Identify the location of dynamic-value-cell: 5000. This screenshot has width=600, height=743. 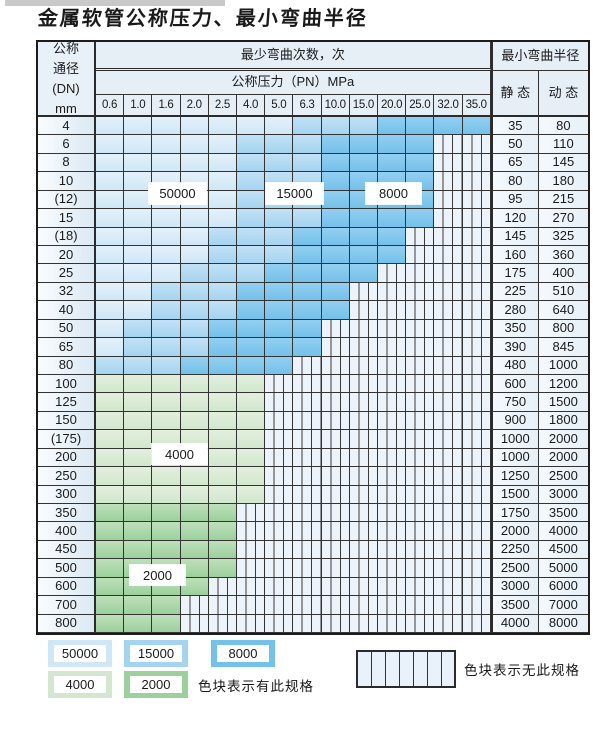
(563, 568).